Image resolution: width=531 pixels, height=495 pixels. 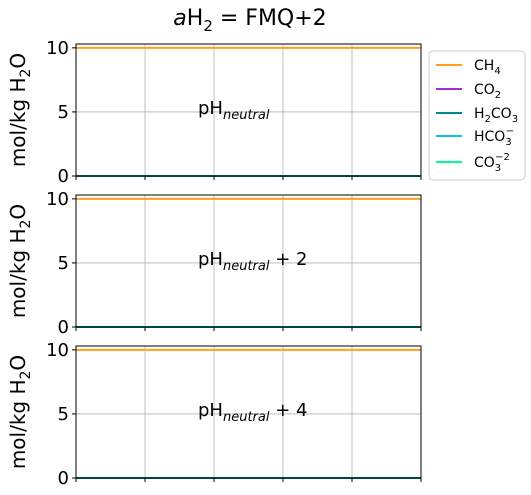 What do you see at coordinates (234, 110) in the screenshot?
I see `annotation-ph: pHneutral` at bounding box center [234, 110].